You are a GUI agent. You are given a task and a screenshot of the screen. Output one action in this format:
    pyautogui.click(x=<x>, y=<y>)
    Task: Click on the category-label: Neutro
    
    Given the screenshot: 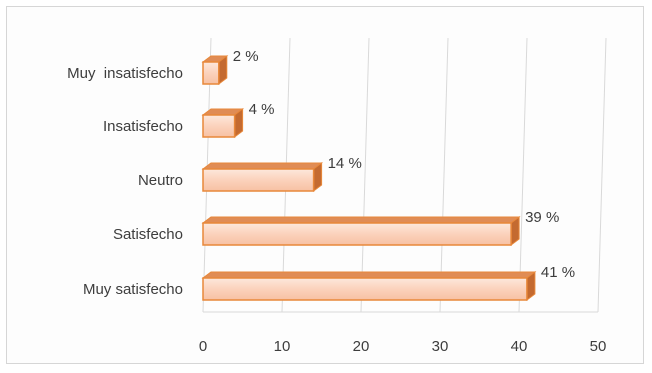 What is the action you would take?
    pyautogui.click(x=160, y=180)
    